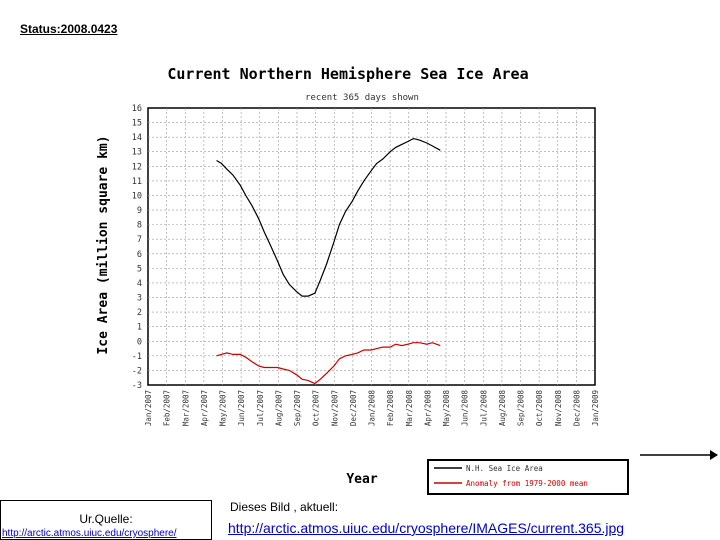  What do you see at coordinates (89, 533) in the screenshot?
I see `source-link: http://arctic.atmos.uiuc.edu/cryosphere/` at bounding box center [89, 533].